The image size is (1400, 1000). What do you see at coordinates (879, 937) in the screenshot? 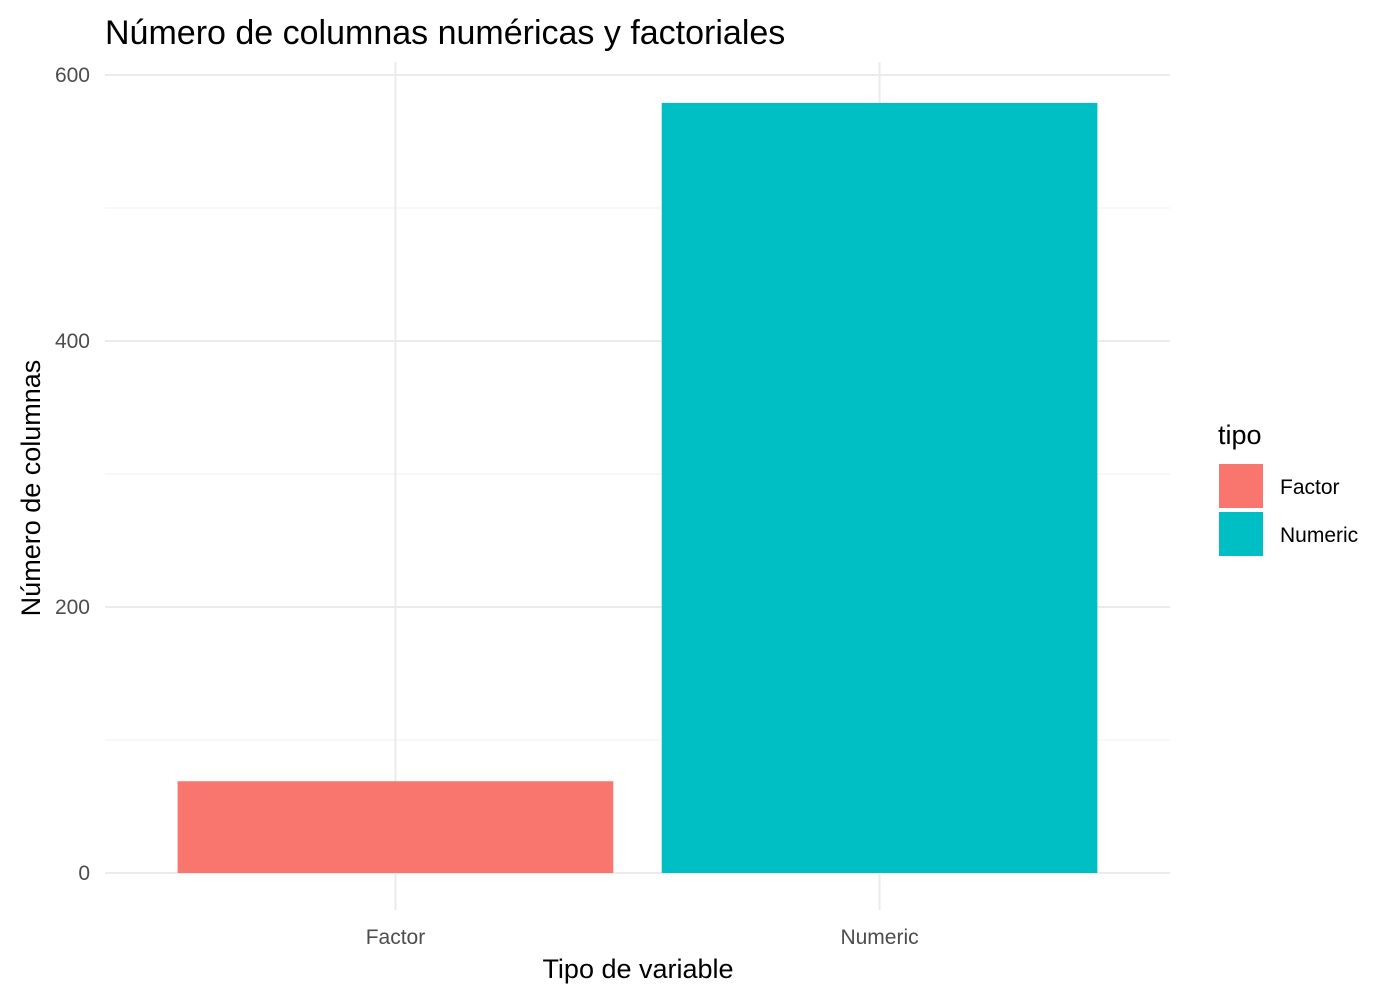
I see `x-tick-label: Numeric` at bounding box center [879, 937].